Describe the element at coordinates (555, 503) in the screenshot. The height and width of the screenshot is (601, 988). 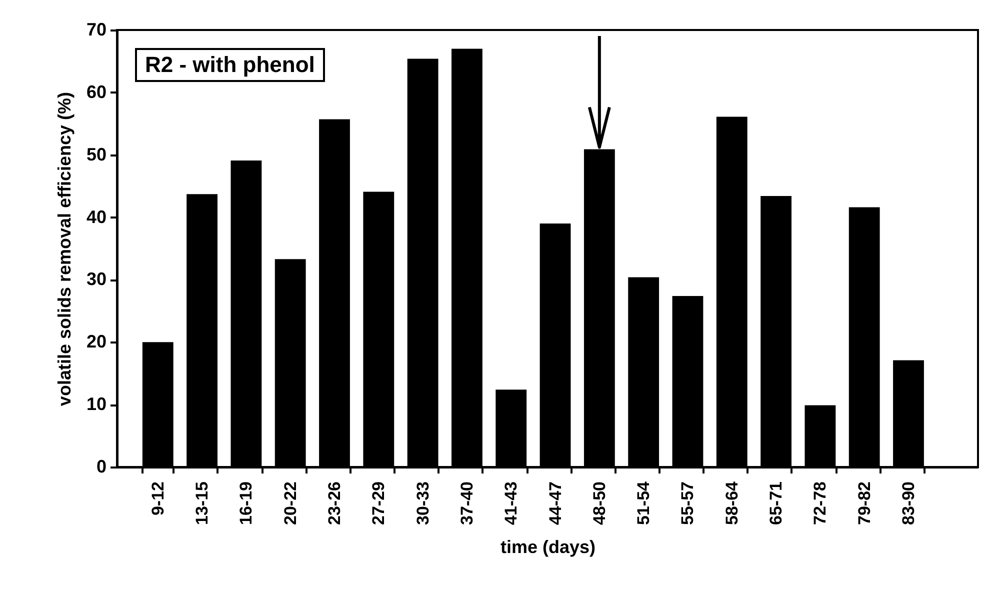
I see `x-tick-label: 44-47` at that location.